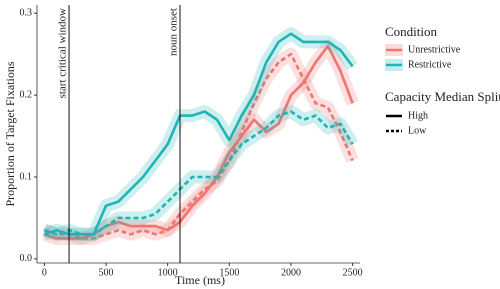 This screenshot has height=289, width=500. What do you see at coordinates (430, 64) in the screenshot?
I see `legend-label: Restrictive` at bounding box center [430, 64].